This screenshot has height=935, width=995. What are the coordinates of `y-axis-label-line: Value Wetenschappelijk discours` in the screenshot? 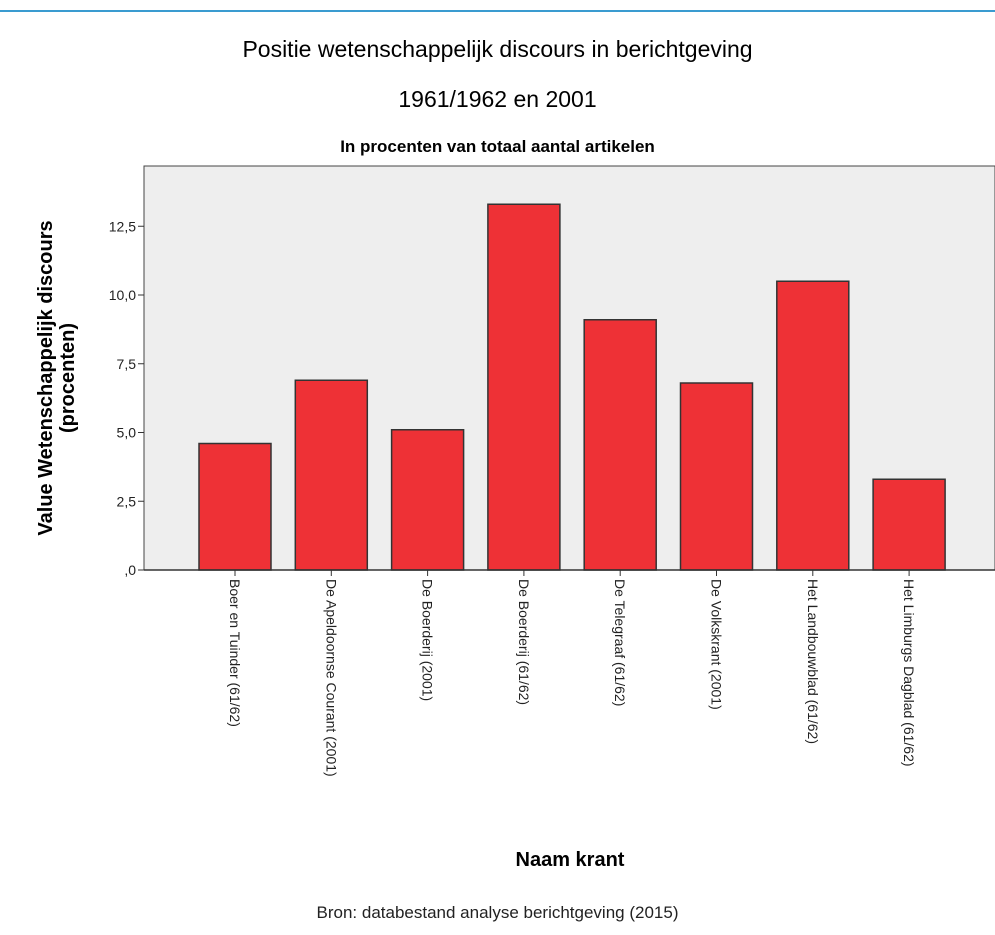 It's located at (46, 377).